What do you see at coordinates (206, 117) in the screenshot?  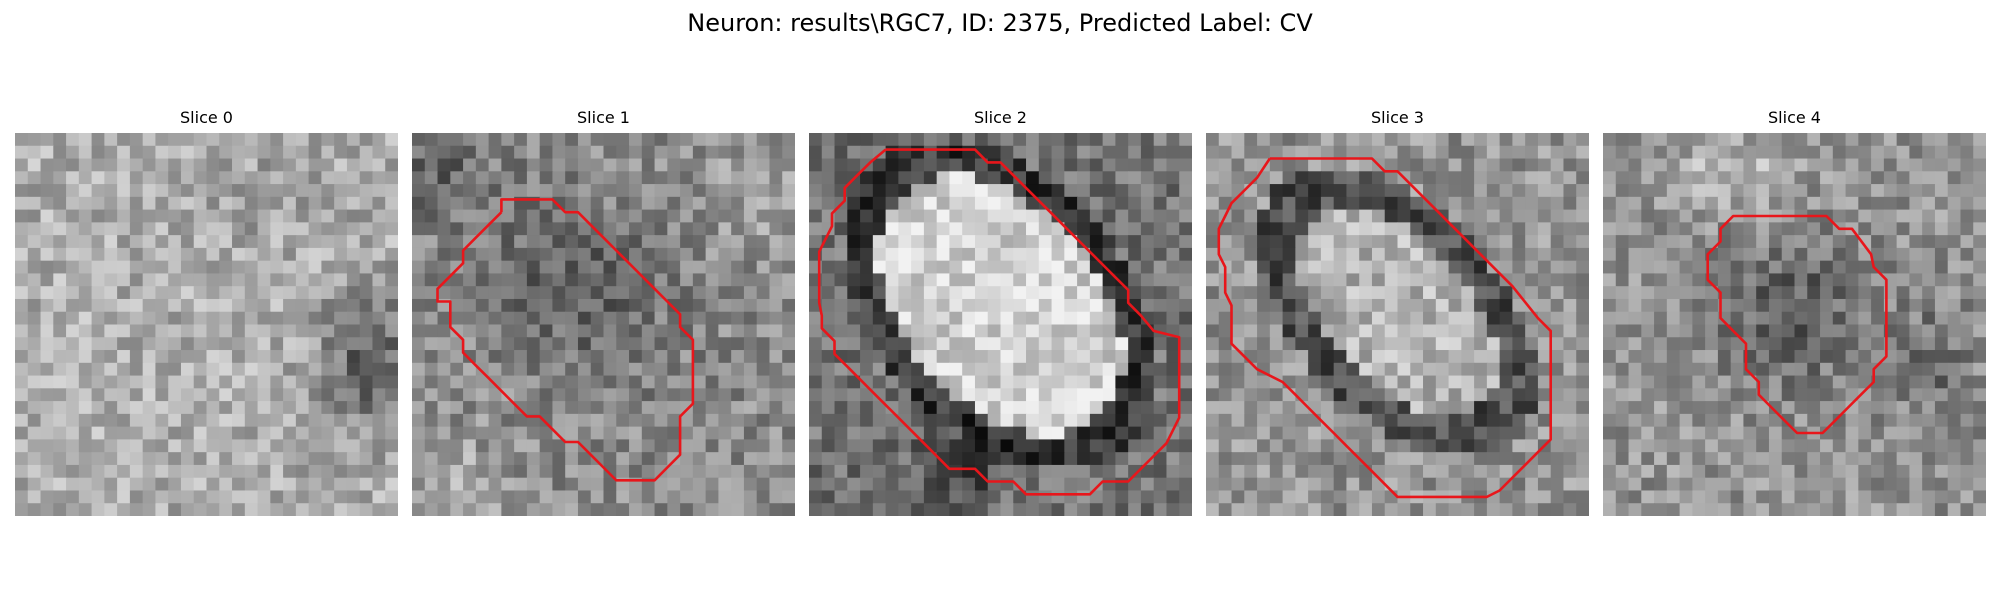 I see `slice-title: Slice 0` at bounding box center [206, 117].